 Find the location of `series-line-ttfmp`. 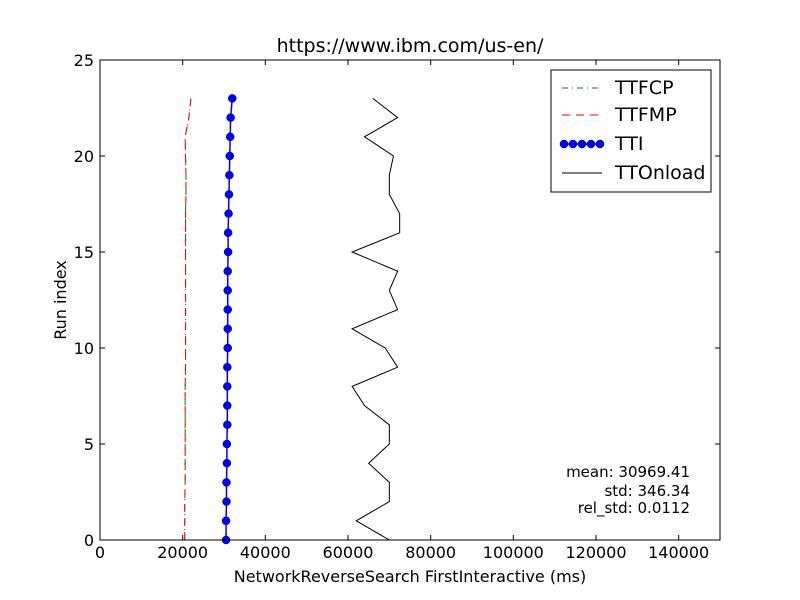

series-line-ttfmp is located at coordinates (188, 319).